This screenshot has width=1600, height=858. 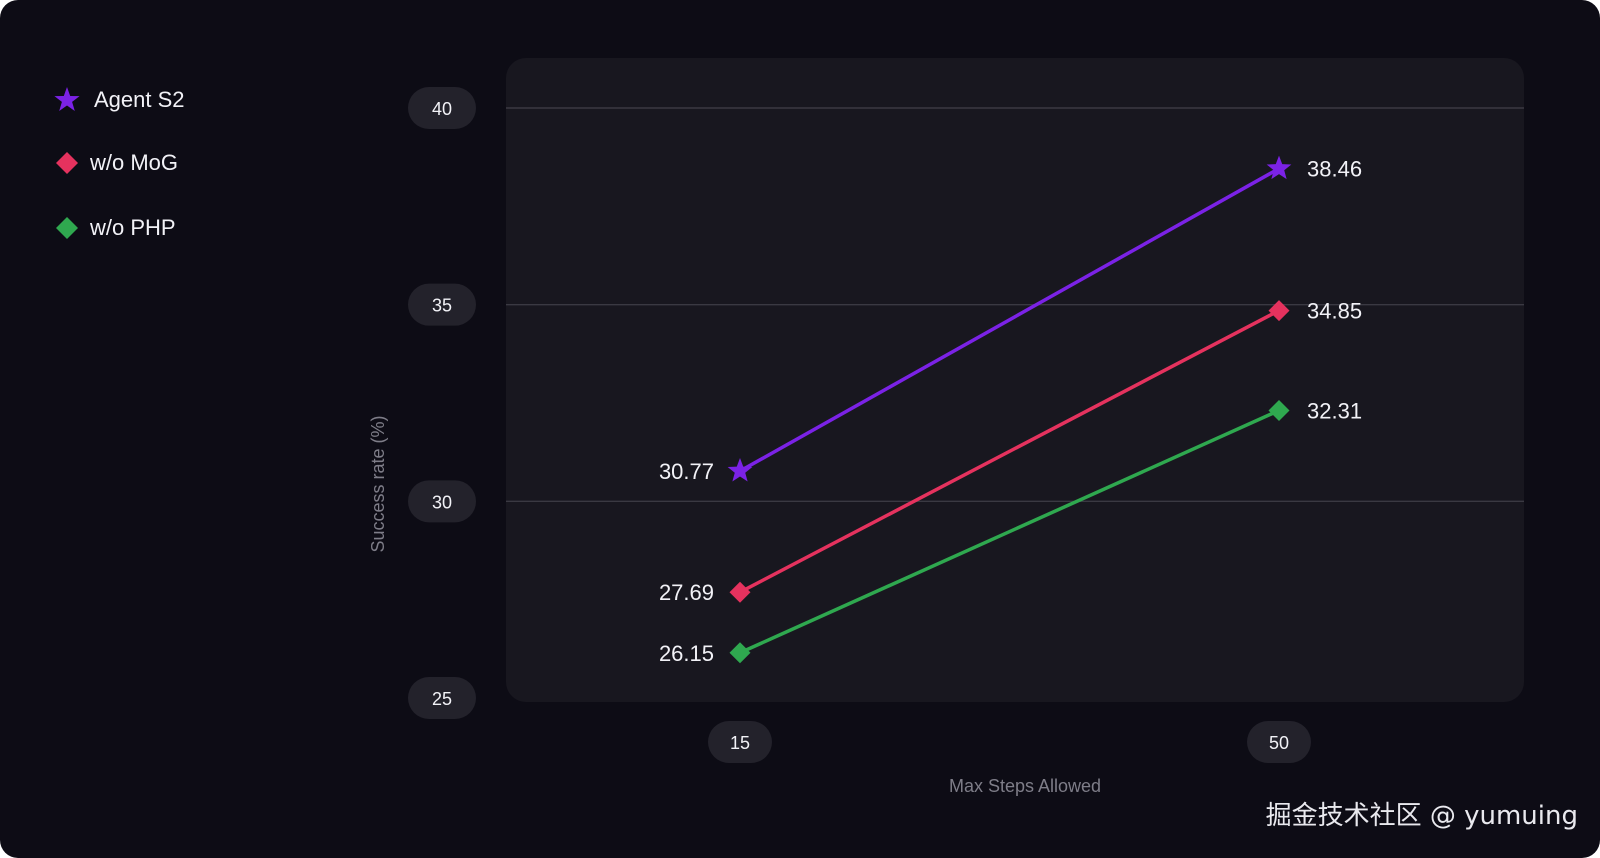 What do you see at coordinates (1009, 742) in the screenshot?
I see `x-axis-ticks: 15 50` at bounding box center [1009, 742].